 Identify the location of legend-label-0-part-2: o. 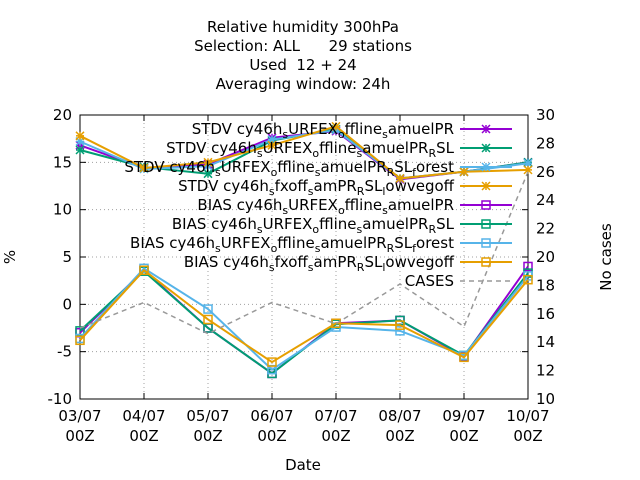
(341, 134).